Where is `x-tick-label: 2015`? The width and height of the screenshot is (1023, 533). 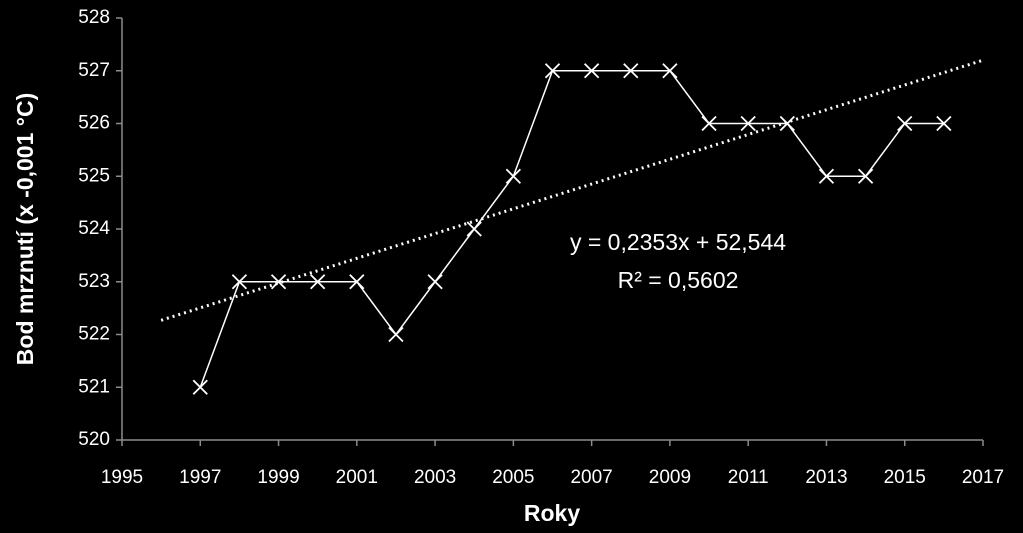 x-tick-label: 2015 is located at coordinates (905, 477).